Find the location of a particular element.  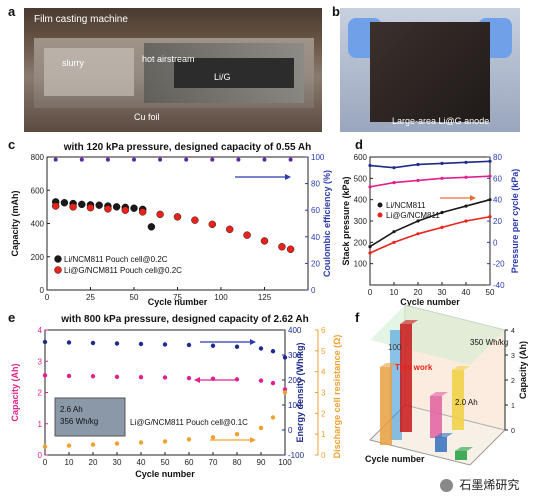

watermark-icon is located at coordinates (446, 486).